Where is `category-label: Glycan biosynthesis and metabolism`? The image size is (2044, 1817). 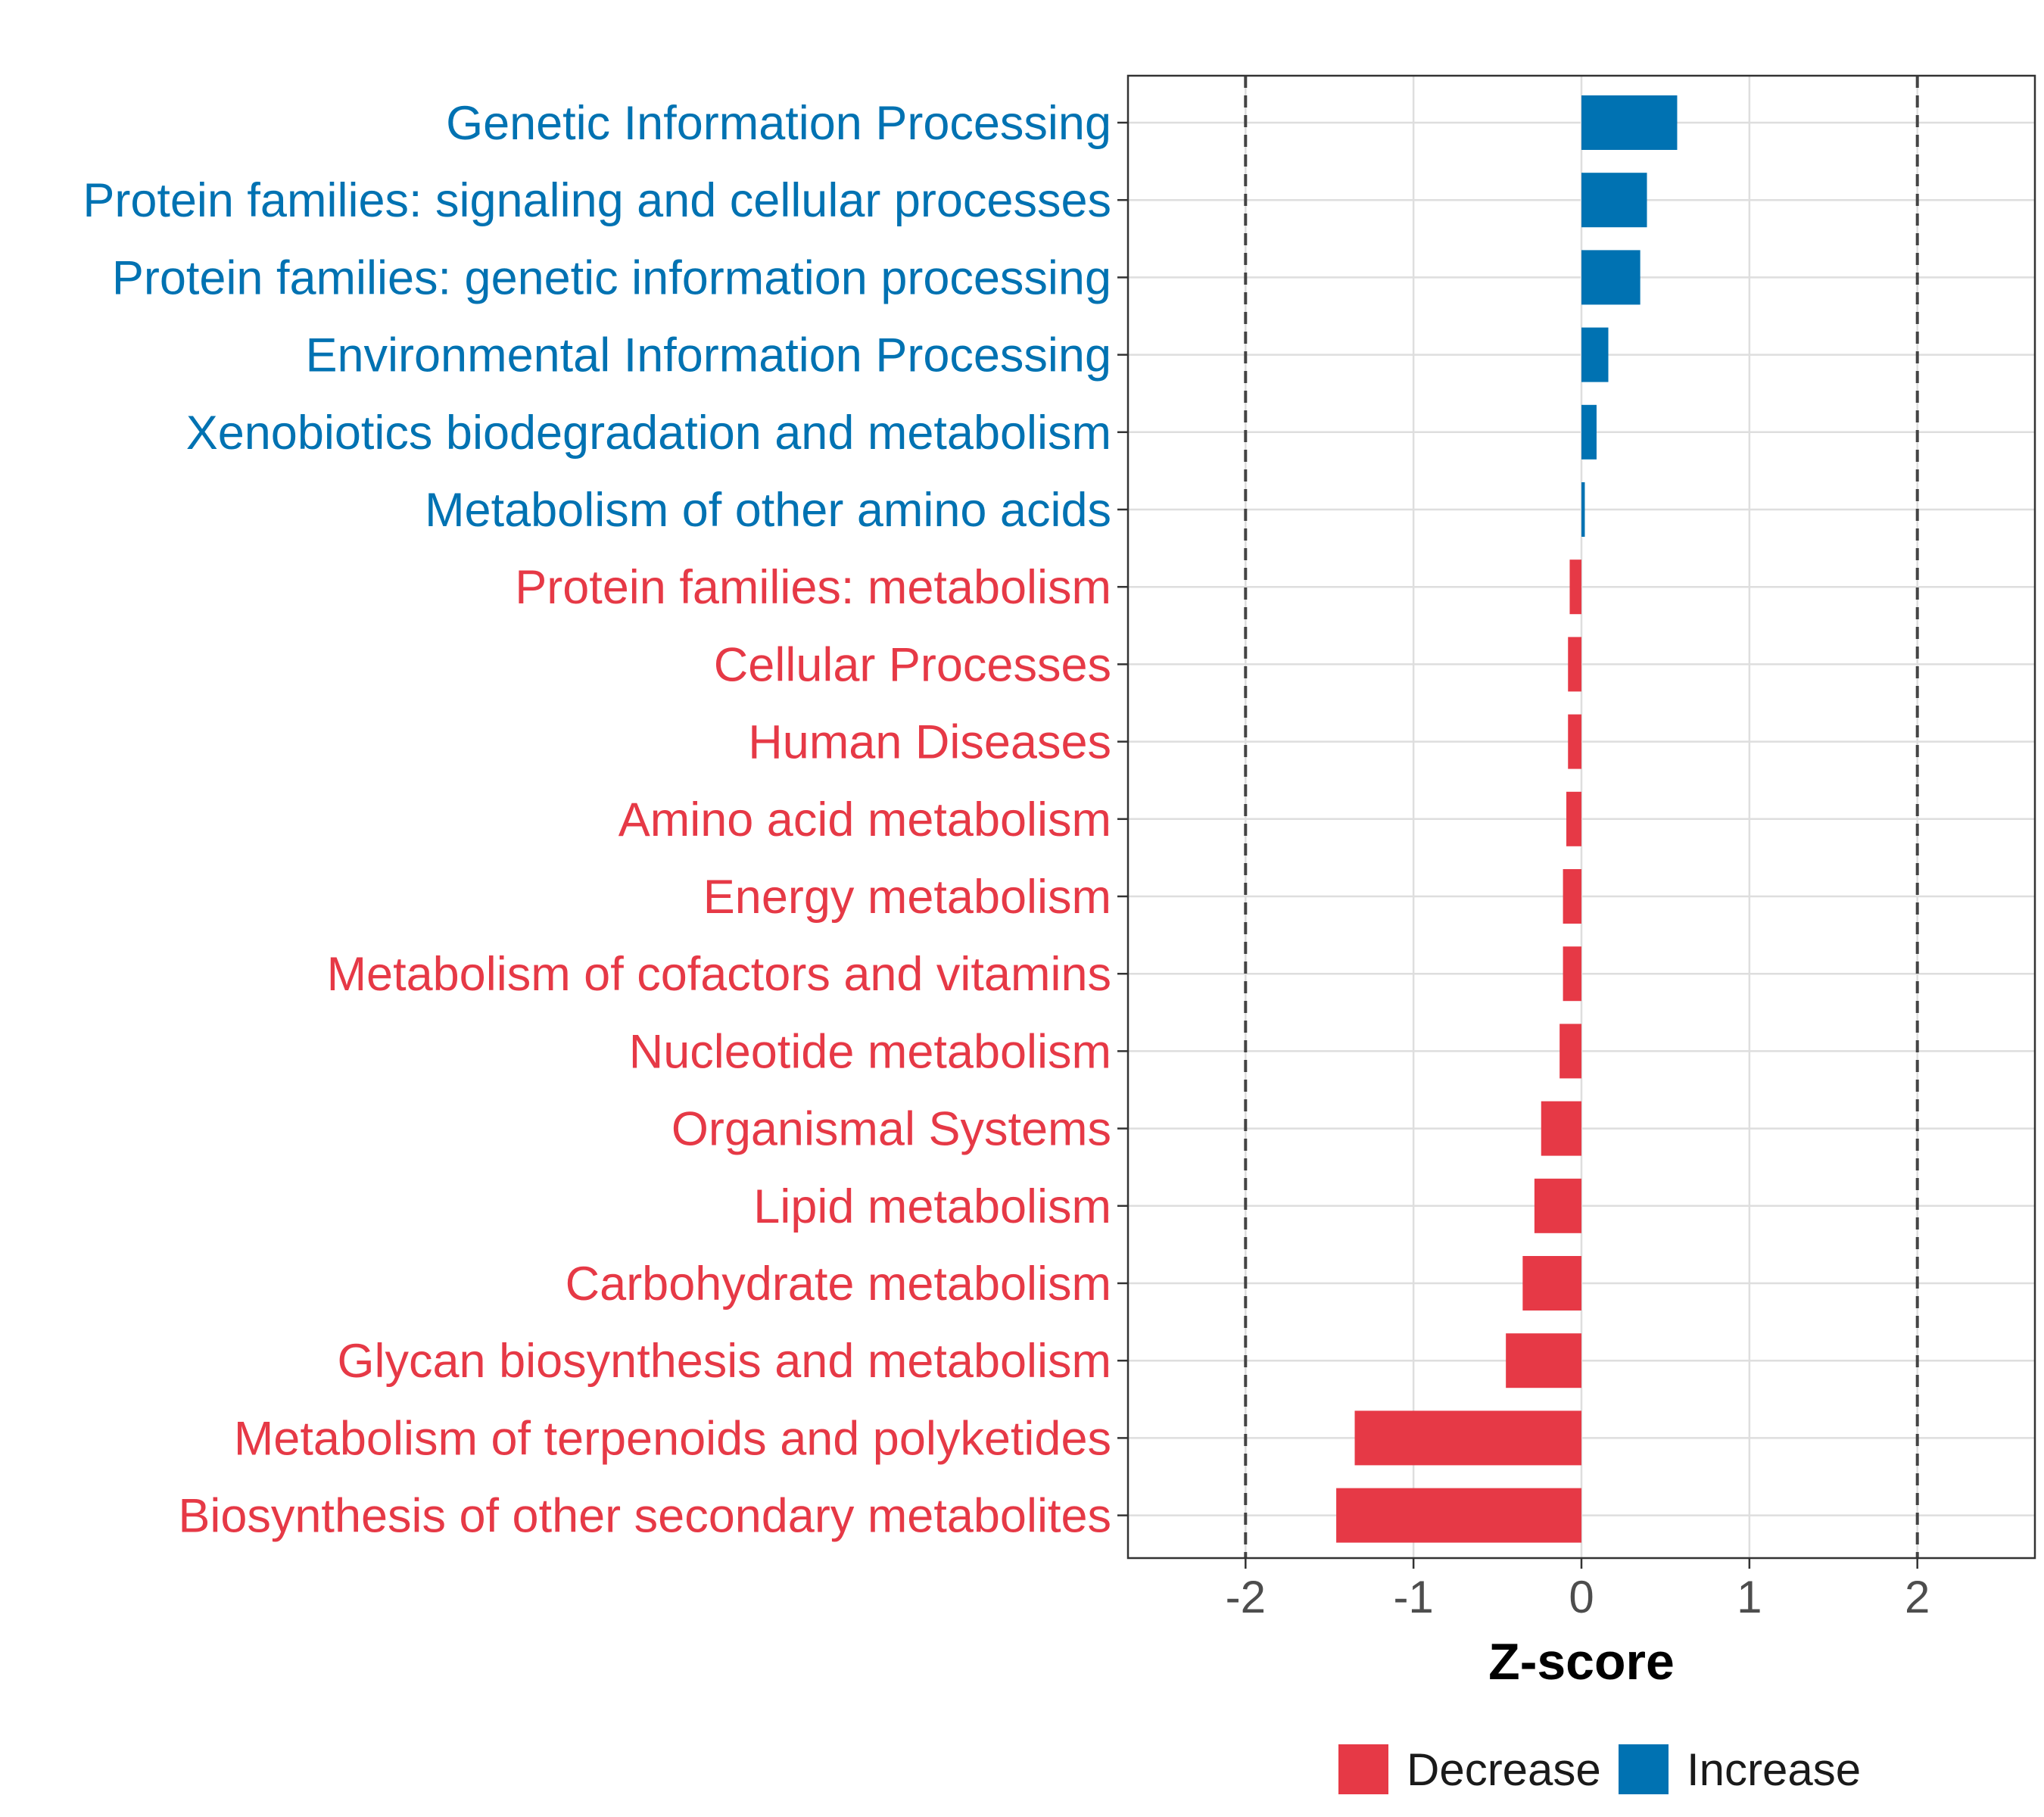
category-label: Glycan biosynthesis and metabolism is located at coordinates (725, 1361).